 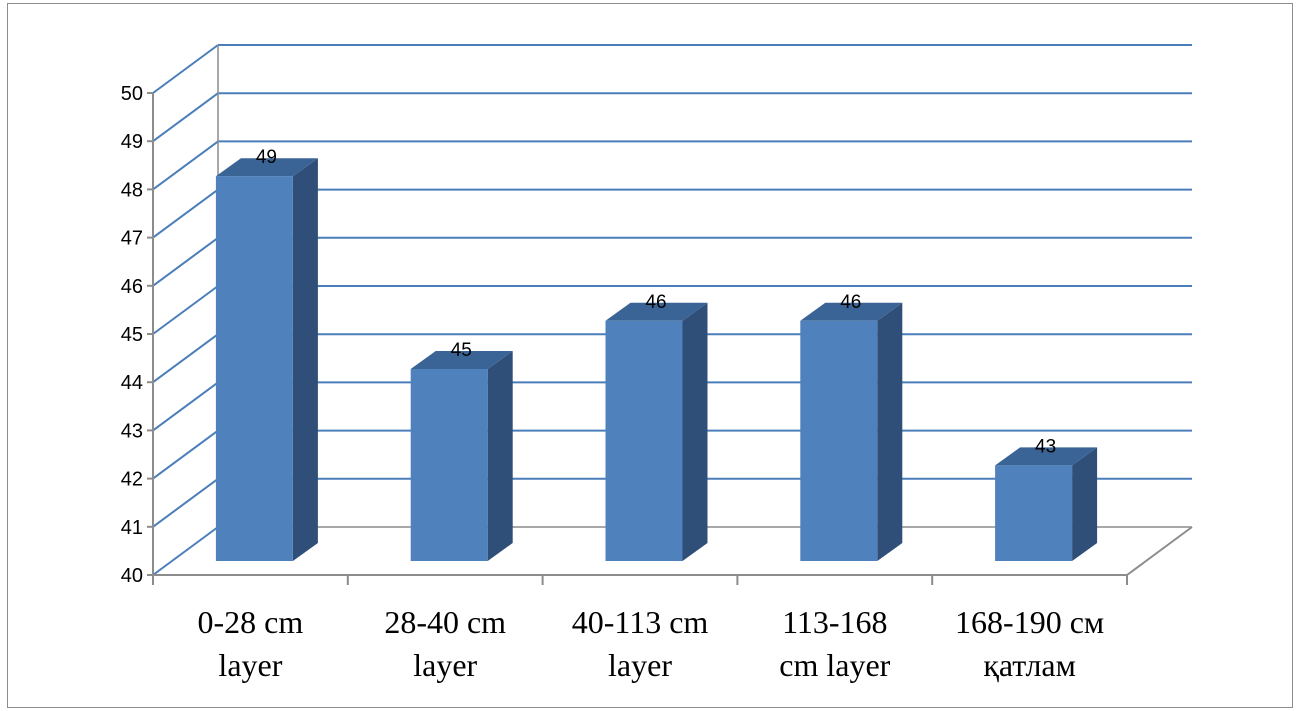 I want to click on x-tick-label: 28-40 cm, so click(x=445, y=622).